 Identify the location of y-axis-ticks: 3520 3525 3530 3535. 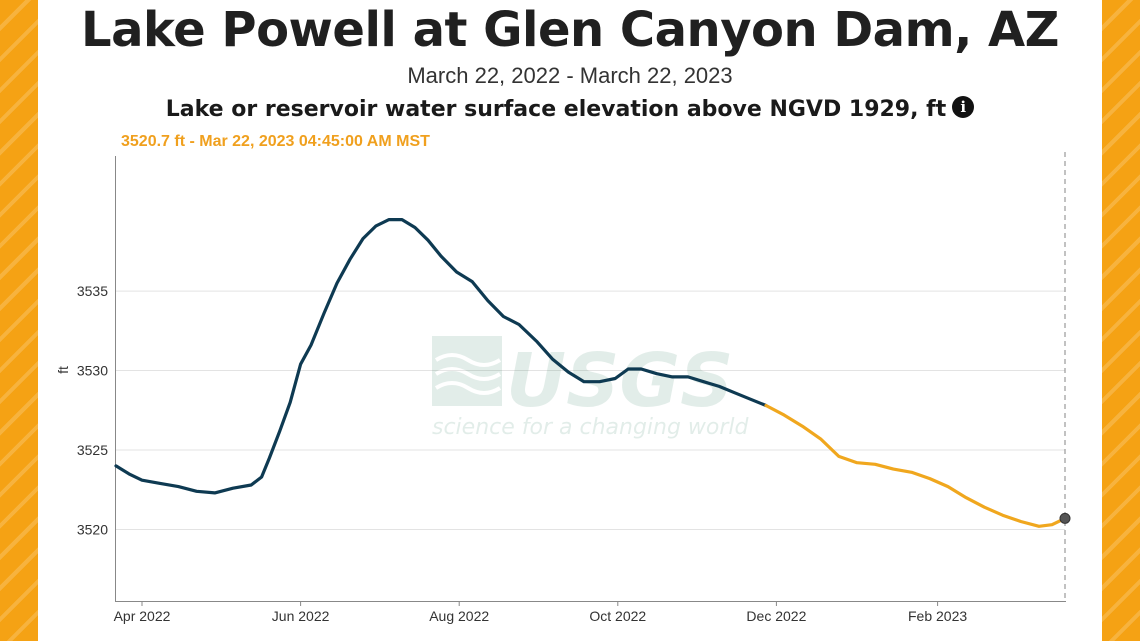
(92, 410).